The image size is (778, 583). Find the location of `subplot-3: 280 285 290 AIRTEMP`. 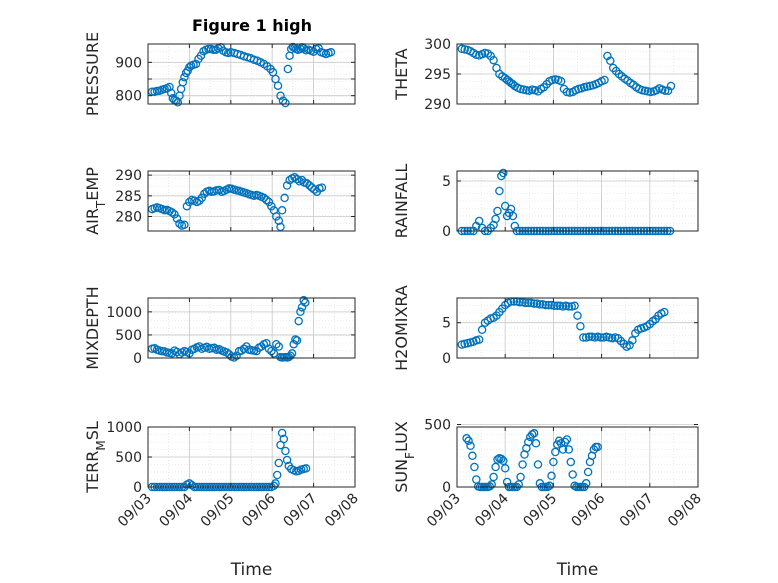

subplot-3: 280 285 290 AIRTEMP is located at coordinates (219, 201).